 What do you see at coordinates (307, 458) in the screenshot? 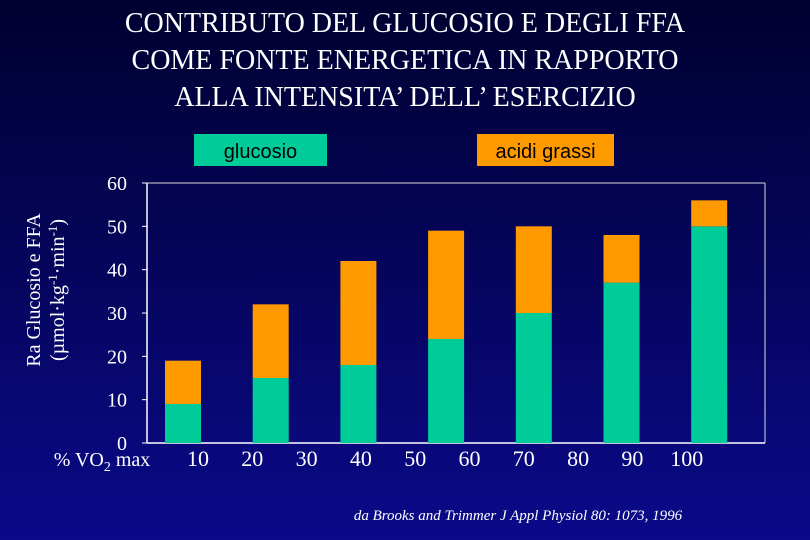
I see `x-tick-label: 30` at bounding box center [307, 458].